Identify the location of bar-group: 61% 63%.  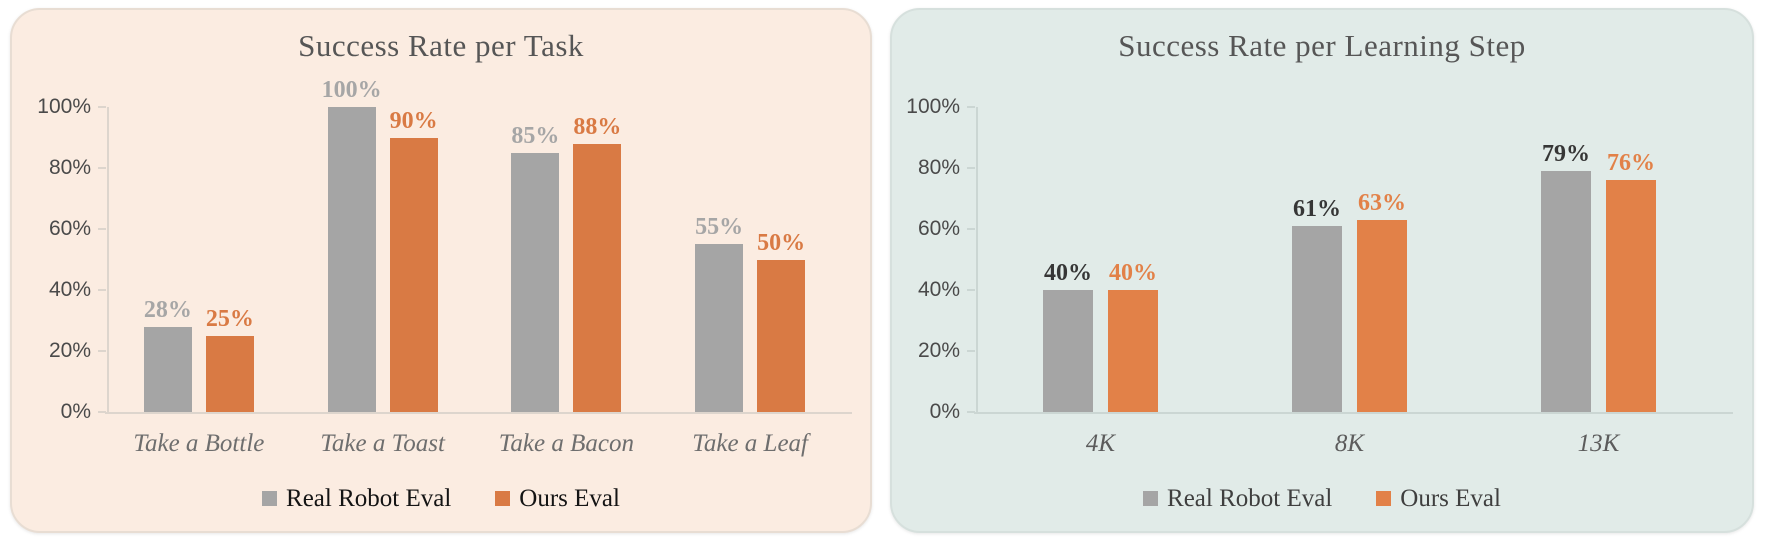
(1349, 259).